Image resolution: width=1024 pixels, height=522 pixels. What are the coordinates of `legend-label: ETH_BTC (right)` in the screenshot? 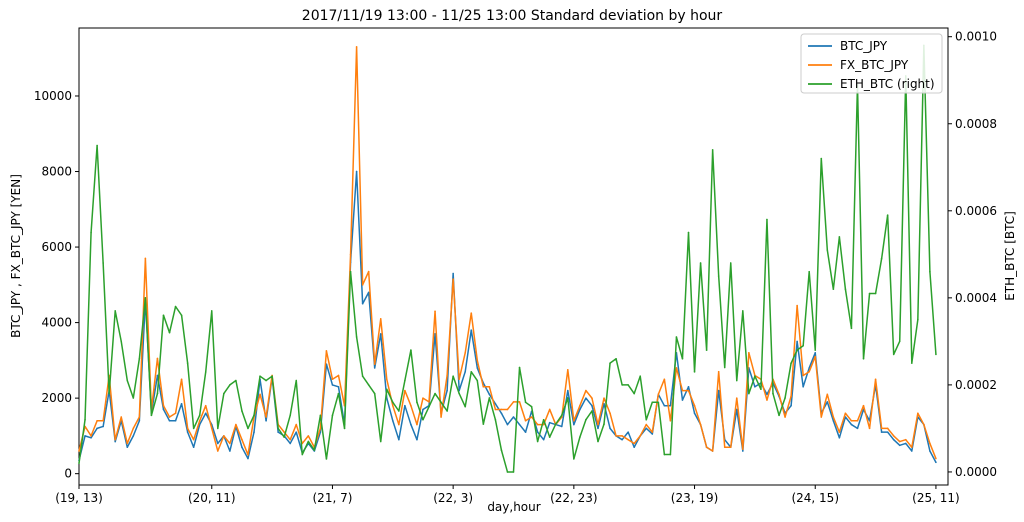 It's located at (887, 84).